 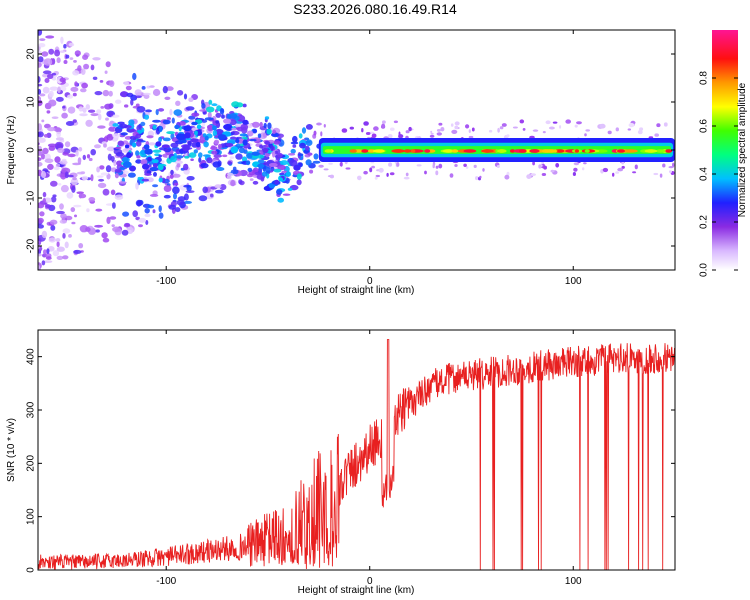 I want to click on spectrogram-y-tick-label: 0, so click(x=31, y=150).